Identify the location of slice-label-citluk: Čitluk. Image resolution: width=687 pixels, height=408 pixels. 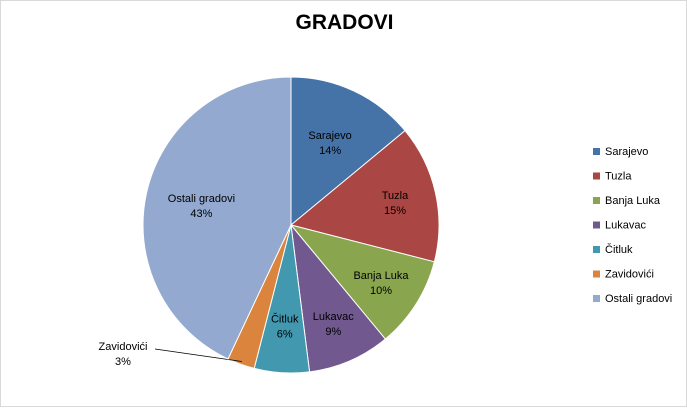
(285, 318).